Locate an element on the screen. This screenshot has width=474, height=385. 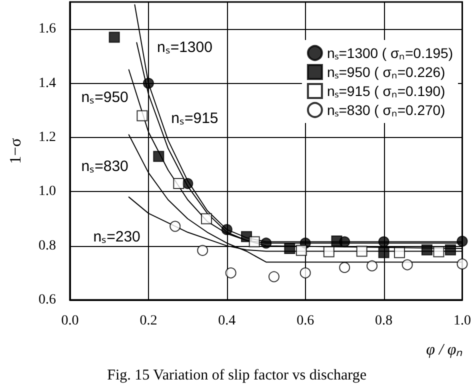
caption: Fig. 15 Variation of slip factor vs discharge is located at coordinates (237, 376).